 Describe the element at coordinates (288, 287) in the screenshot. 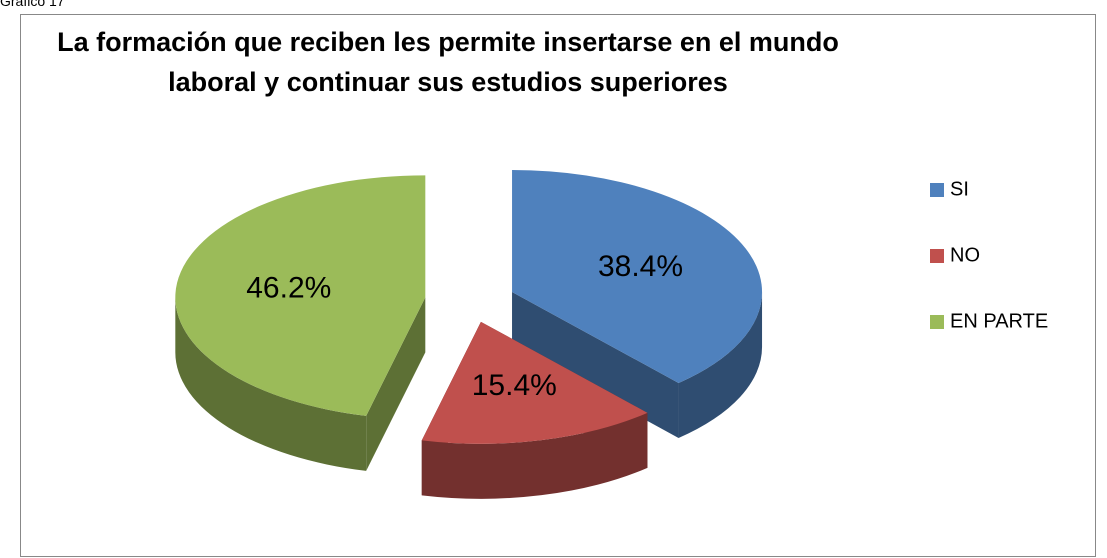

I see `data-label: 46.2%` at that location.